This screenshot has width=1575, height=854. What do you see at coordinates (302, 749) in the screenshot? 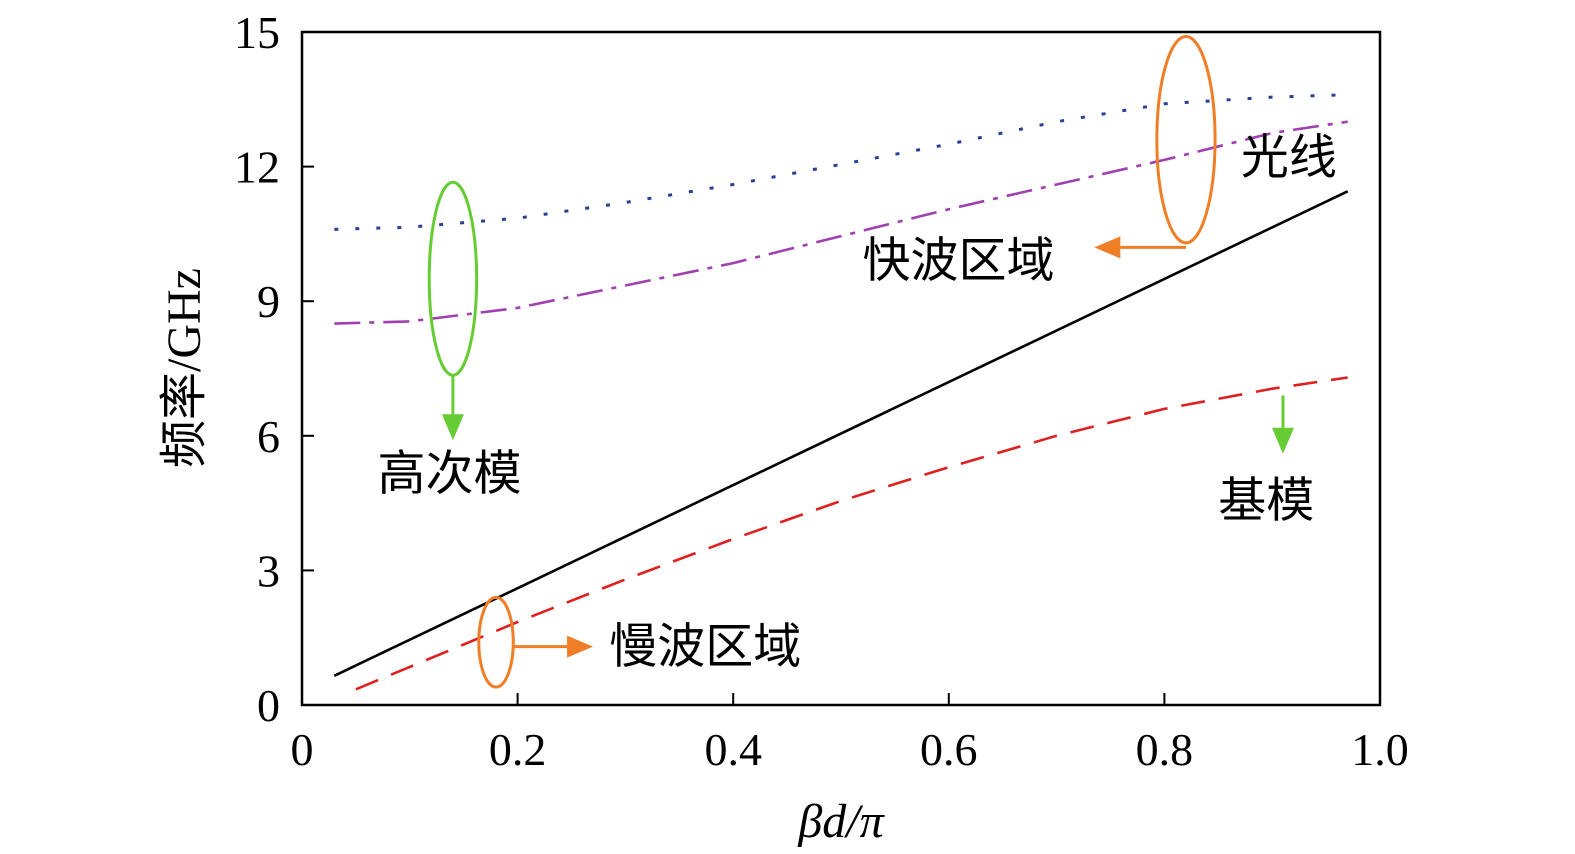
I see `x-tick-label: 0` at bounding box center [302, 749].